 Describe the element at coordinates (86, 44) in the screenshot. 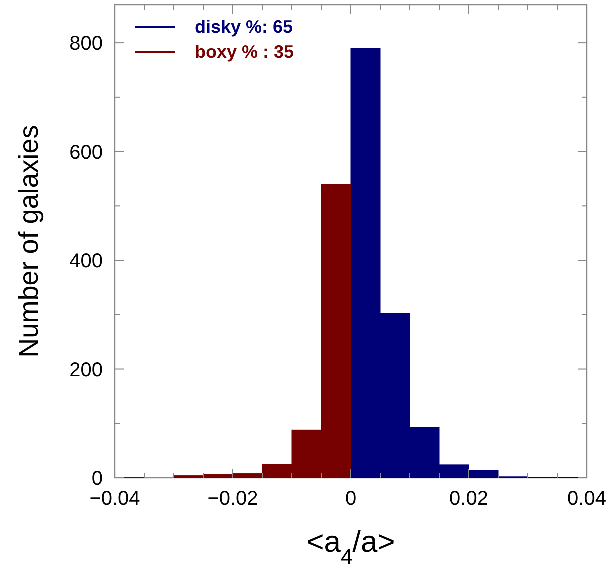

I see `y-tick-label: 800` at that location.